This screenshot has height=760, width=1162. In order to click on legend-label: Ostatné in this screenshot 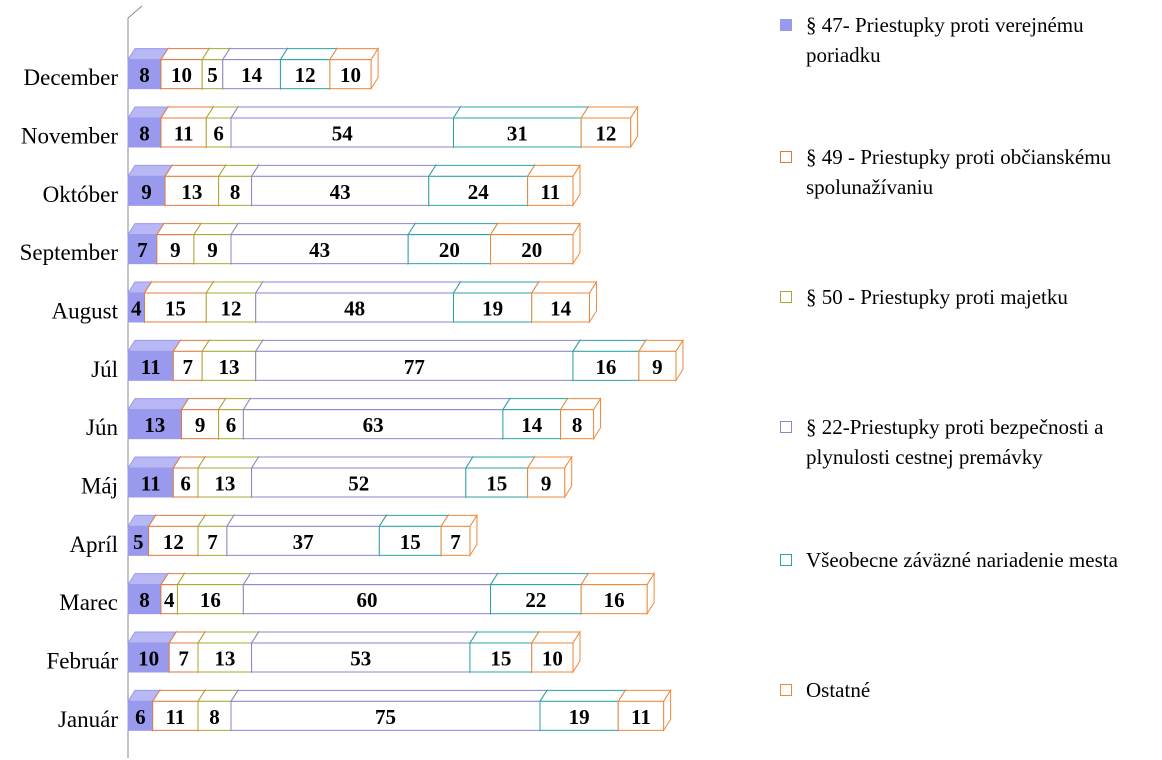, I will do `click(838, 690)`.